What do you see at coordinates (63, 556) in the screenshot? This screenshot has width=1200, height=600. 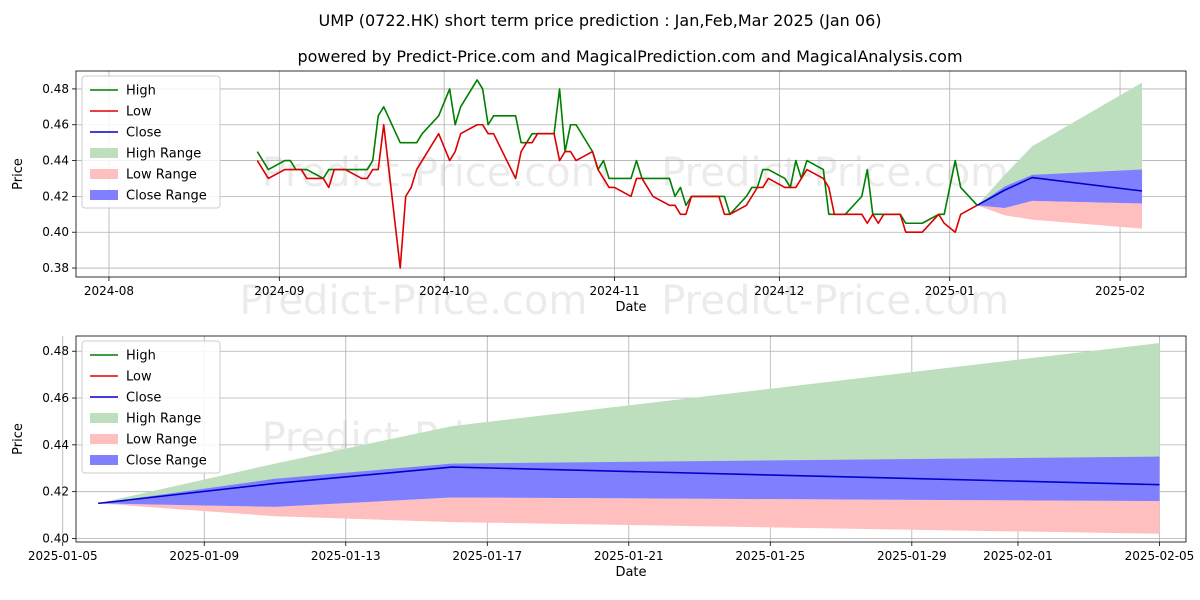 I see `x-tick-label: 2025-01-05` at bounding box center [63, 556].